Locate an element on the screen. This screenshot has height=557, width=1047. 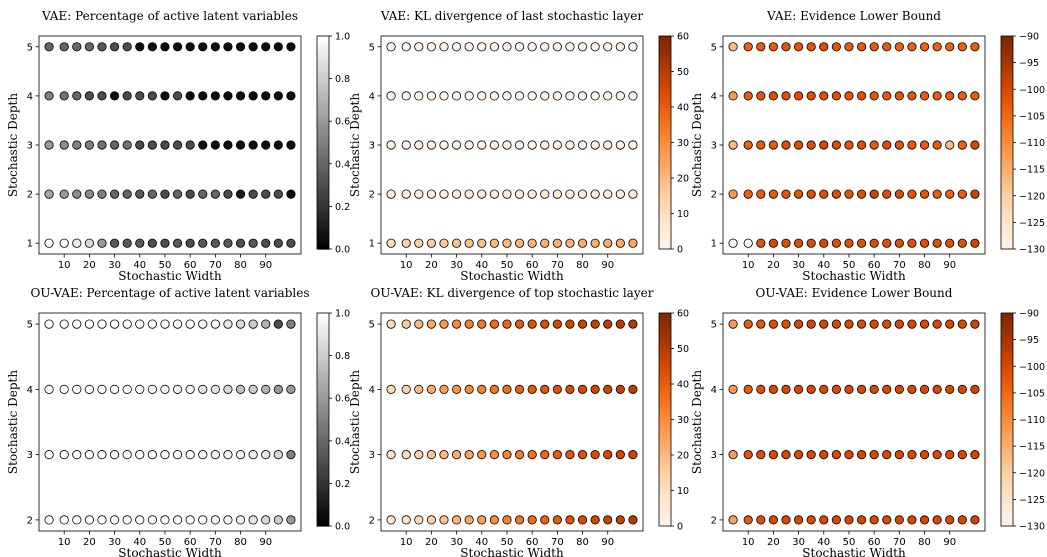
colorbar-tick-label: −90 is located at coordinates (1029, 37).